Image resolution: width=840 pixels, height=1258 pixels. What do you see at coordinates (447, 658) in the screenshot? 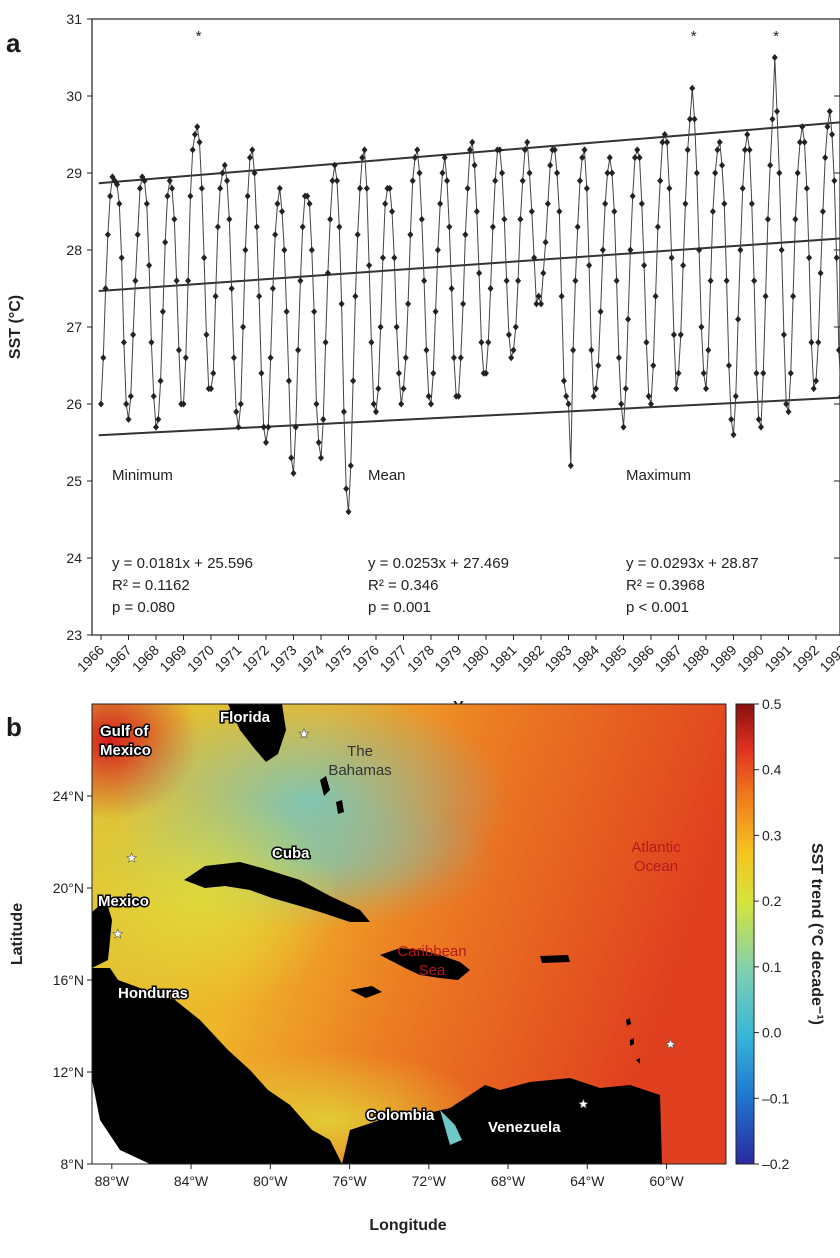
I see `x-tick-label: 1979` at bounding box center [447, 658].